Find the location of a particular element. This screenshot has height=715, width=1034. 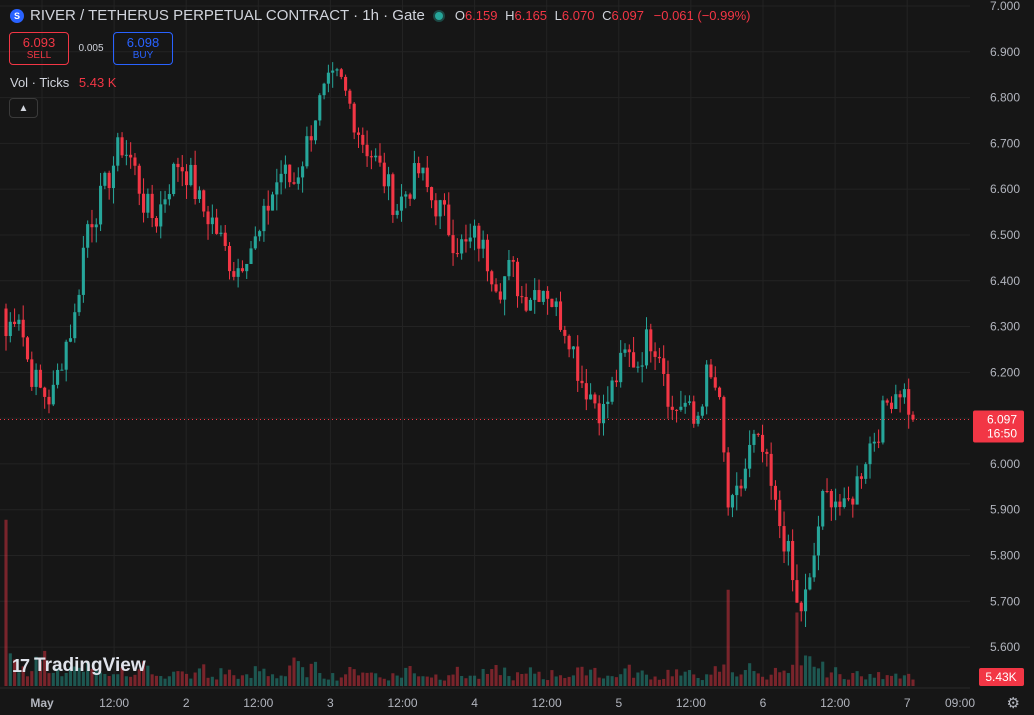

volume-legend: Vol · Ticks 5.43 K is located at coordinates (63, 82).